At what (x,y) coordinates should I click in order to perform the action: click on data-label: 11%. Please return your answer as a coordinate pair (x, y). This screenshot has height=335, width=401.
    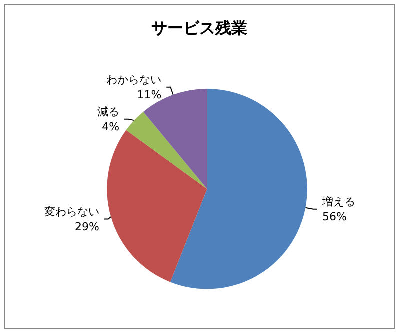
    Looking at the image, I should click on (149, 95).